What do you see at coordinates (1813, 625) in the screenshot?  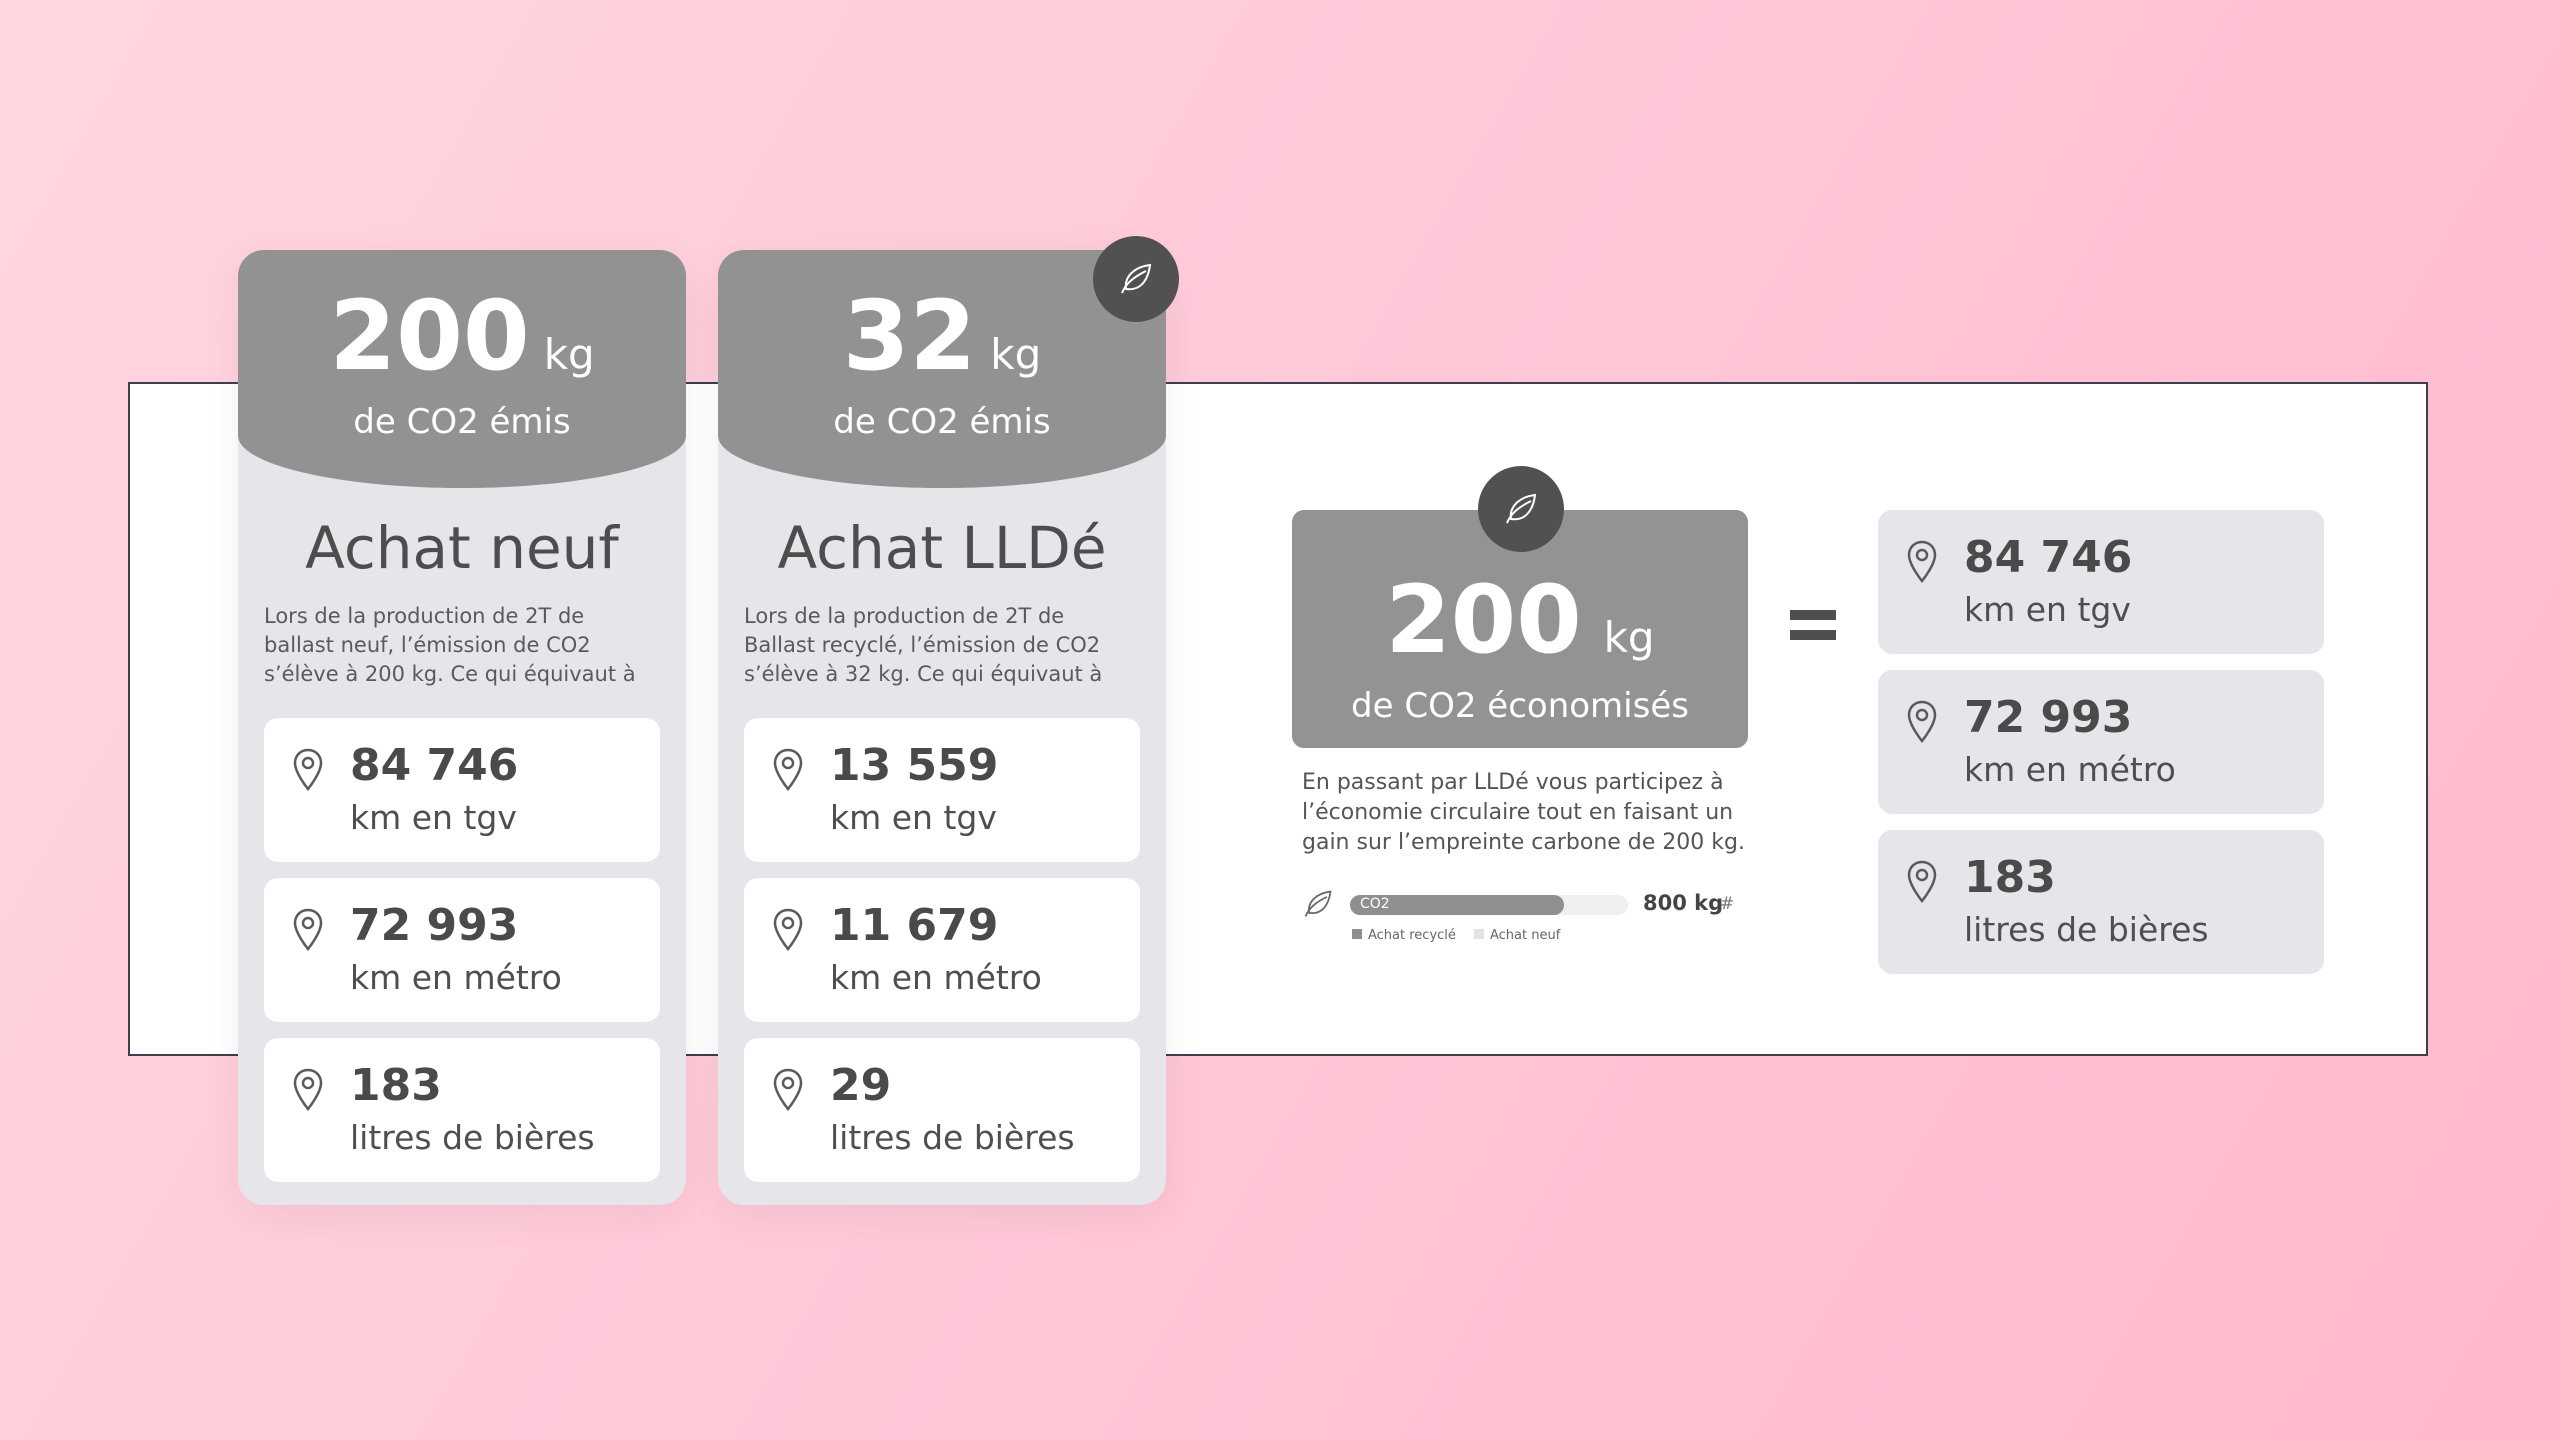 I see `equals-icon` at bounding box center [1813, 625].